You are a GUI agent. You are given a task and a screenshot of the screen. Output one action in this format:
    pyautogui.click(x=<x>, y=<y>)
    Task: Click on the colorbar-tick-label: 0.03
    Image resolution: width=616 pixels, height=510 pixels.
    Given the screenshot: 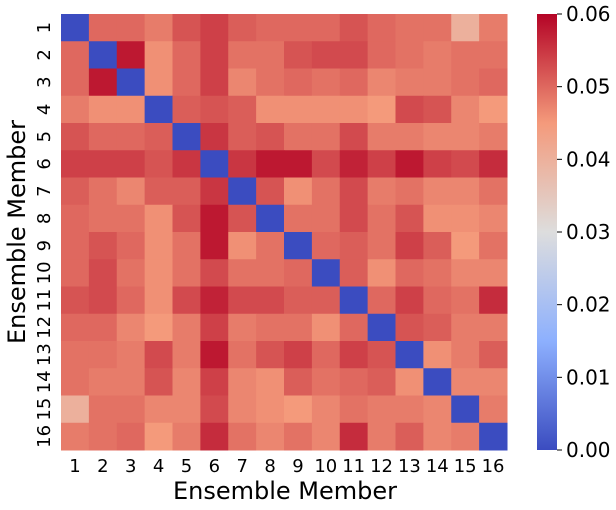 What is the action you would take?
    pyautogui.click(x=588, y=232)
    